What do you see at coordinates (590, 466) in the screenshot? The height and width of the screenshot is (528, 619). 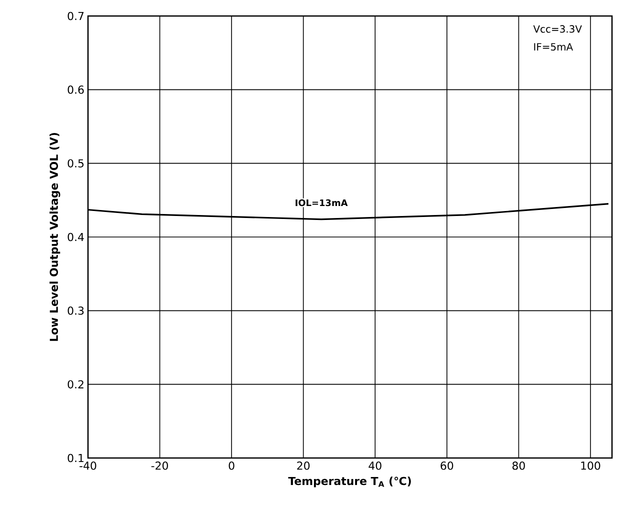 I see `x-tick-label: 100` at bounding box center [590, 466].